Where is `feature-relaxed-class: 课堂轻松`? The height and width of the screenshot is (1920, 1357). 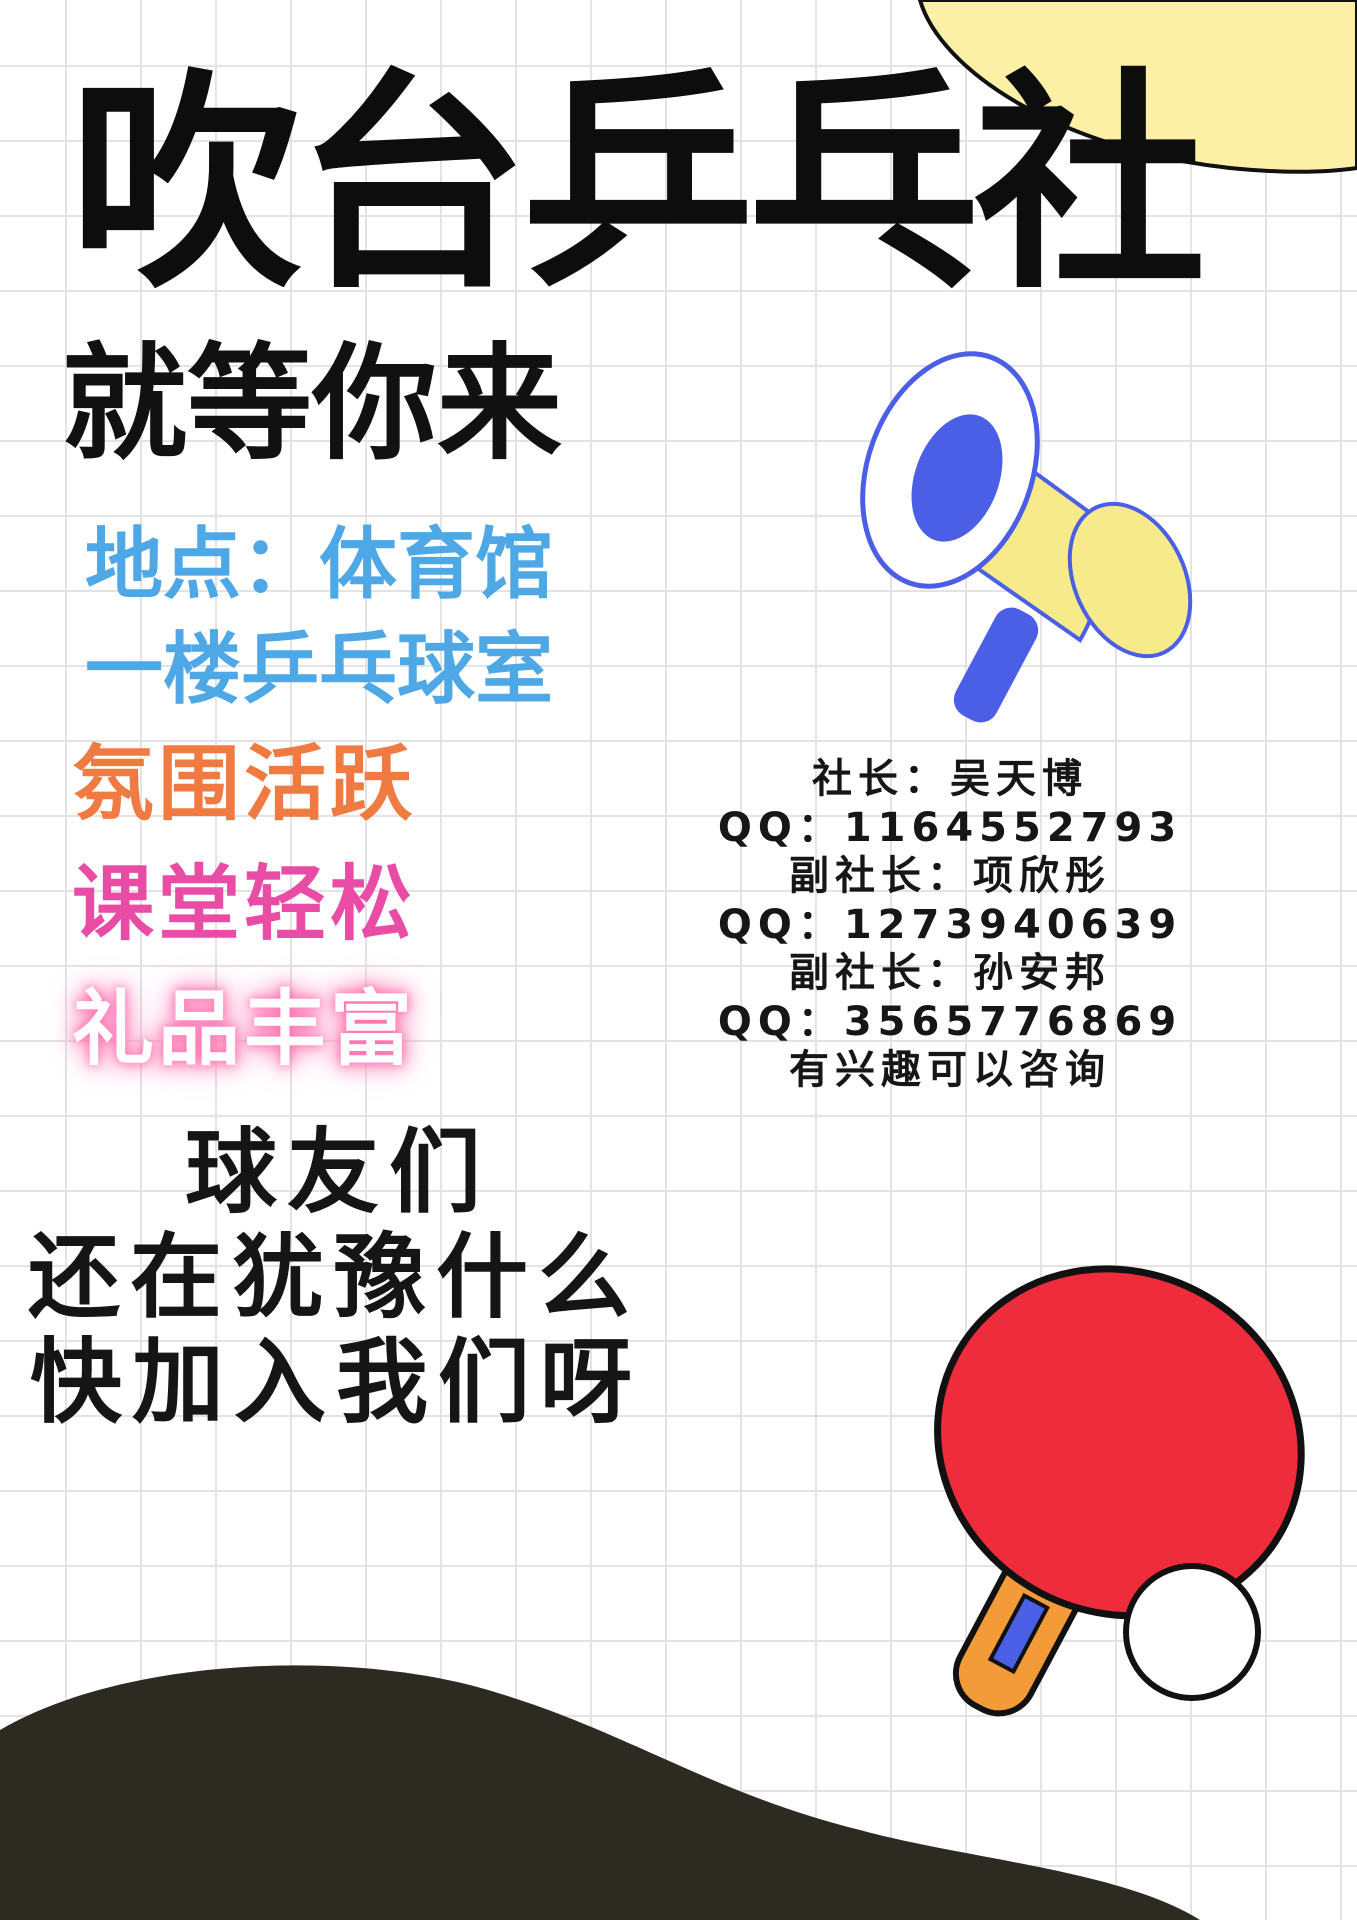 feature-relaxed-class: 课堂轻松 is located at coordinates (244, 904).